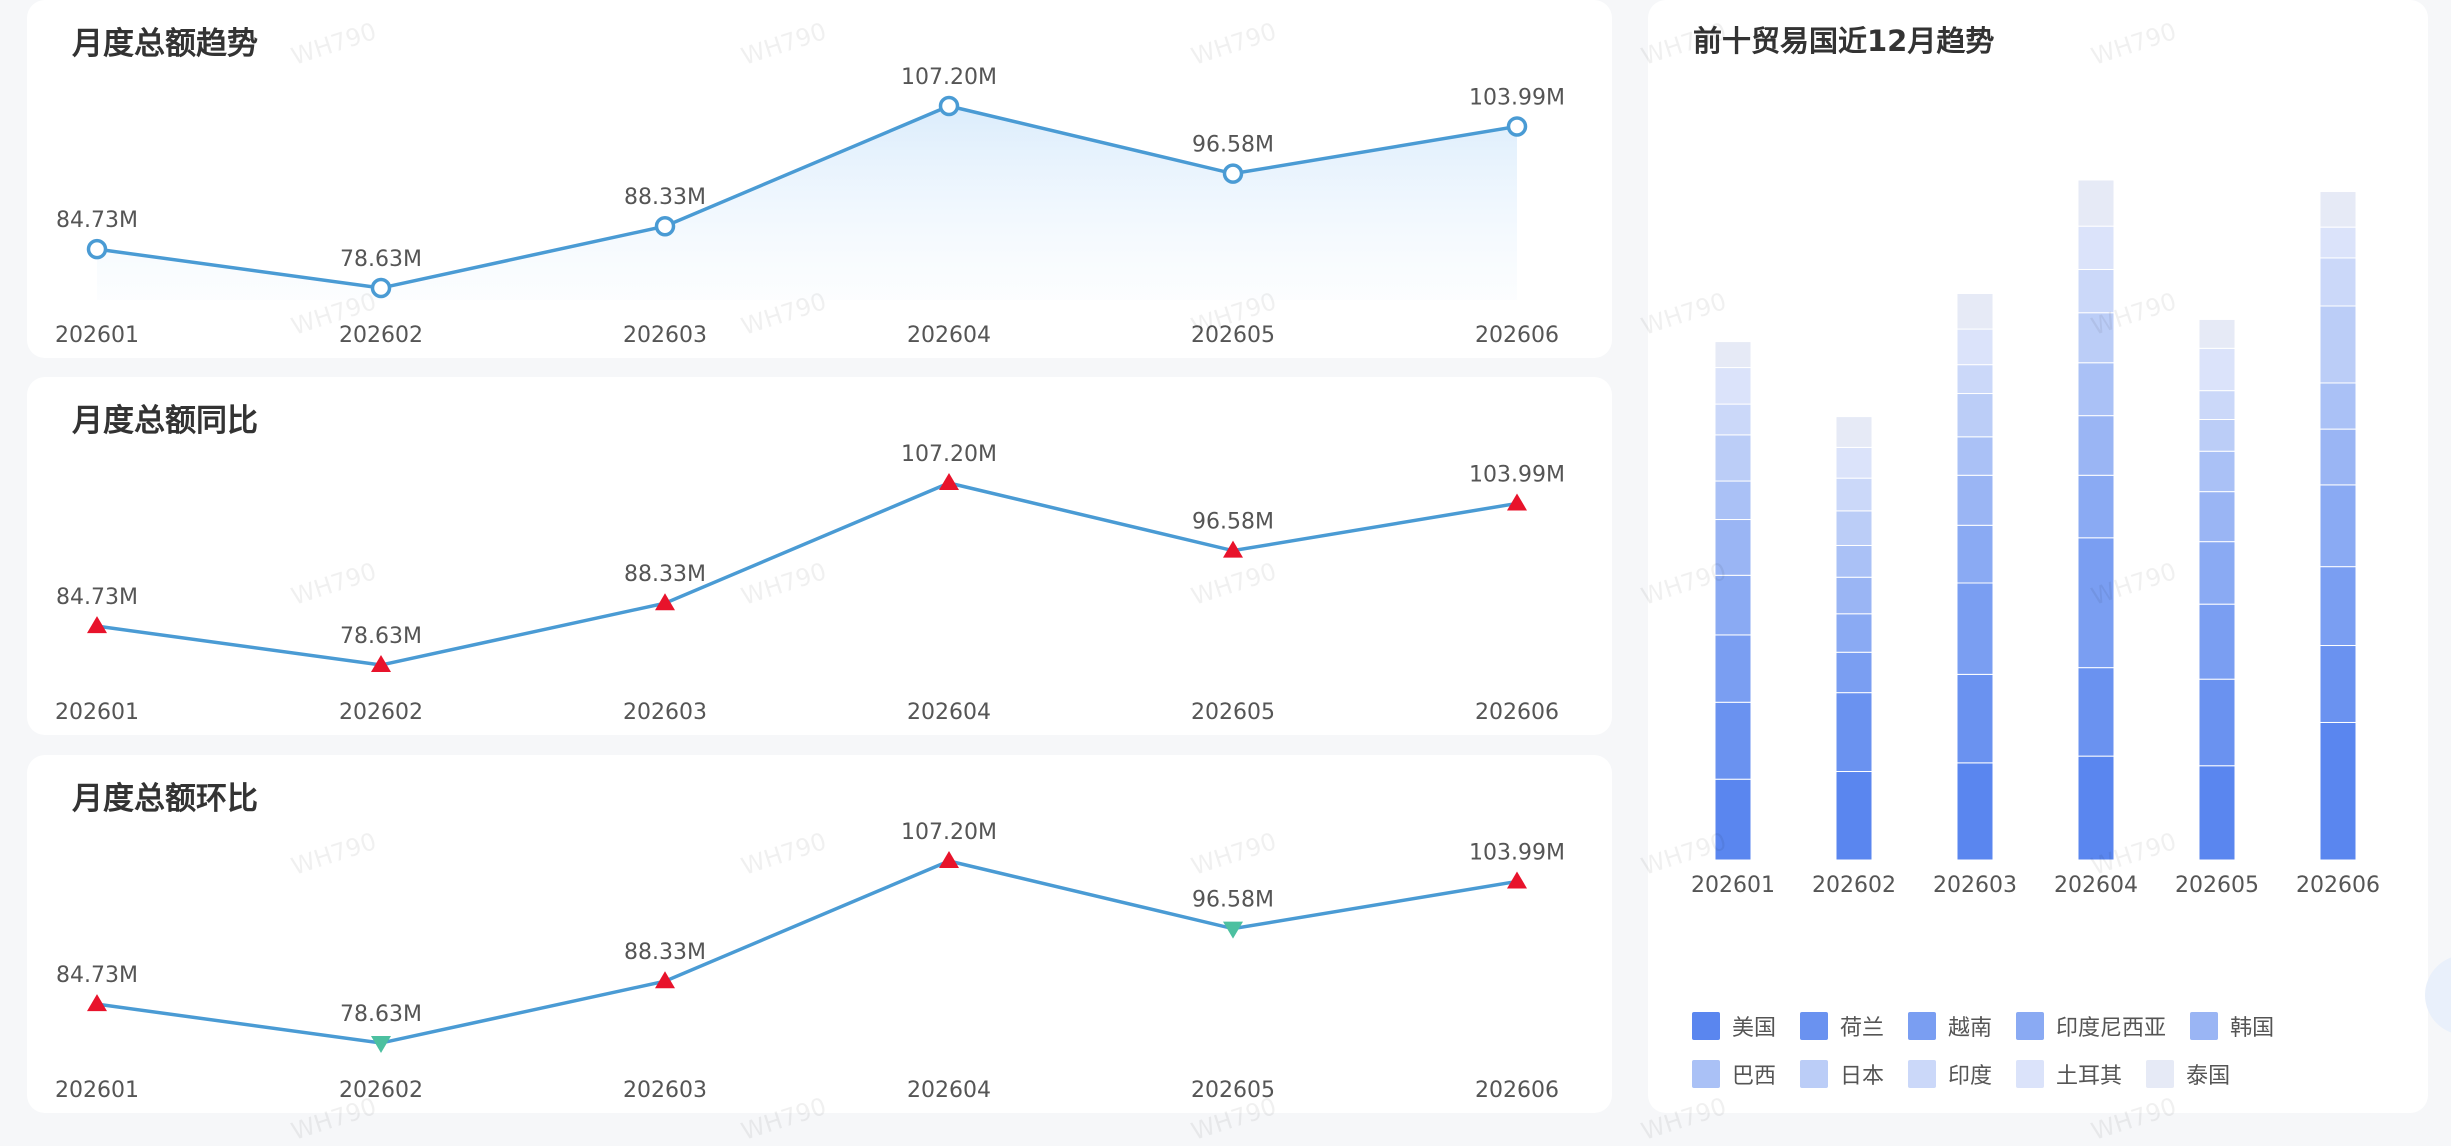 Image resolution: width=2451 pixels, height=1146 pixels. Describe the element at coordinates (165, 44) in the screenshot. I see `trend-title: 月度总额趋势` at that location.